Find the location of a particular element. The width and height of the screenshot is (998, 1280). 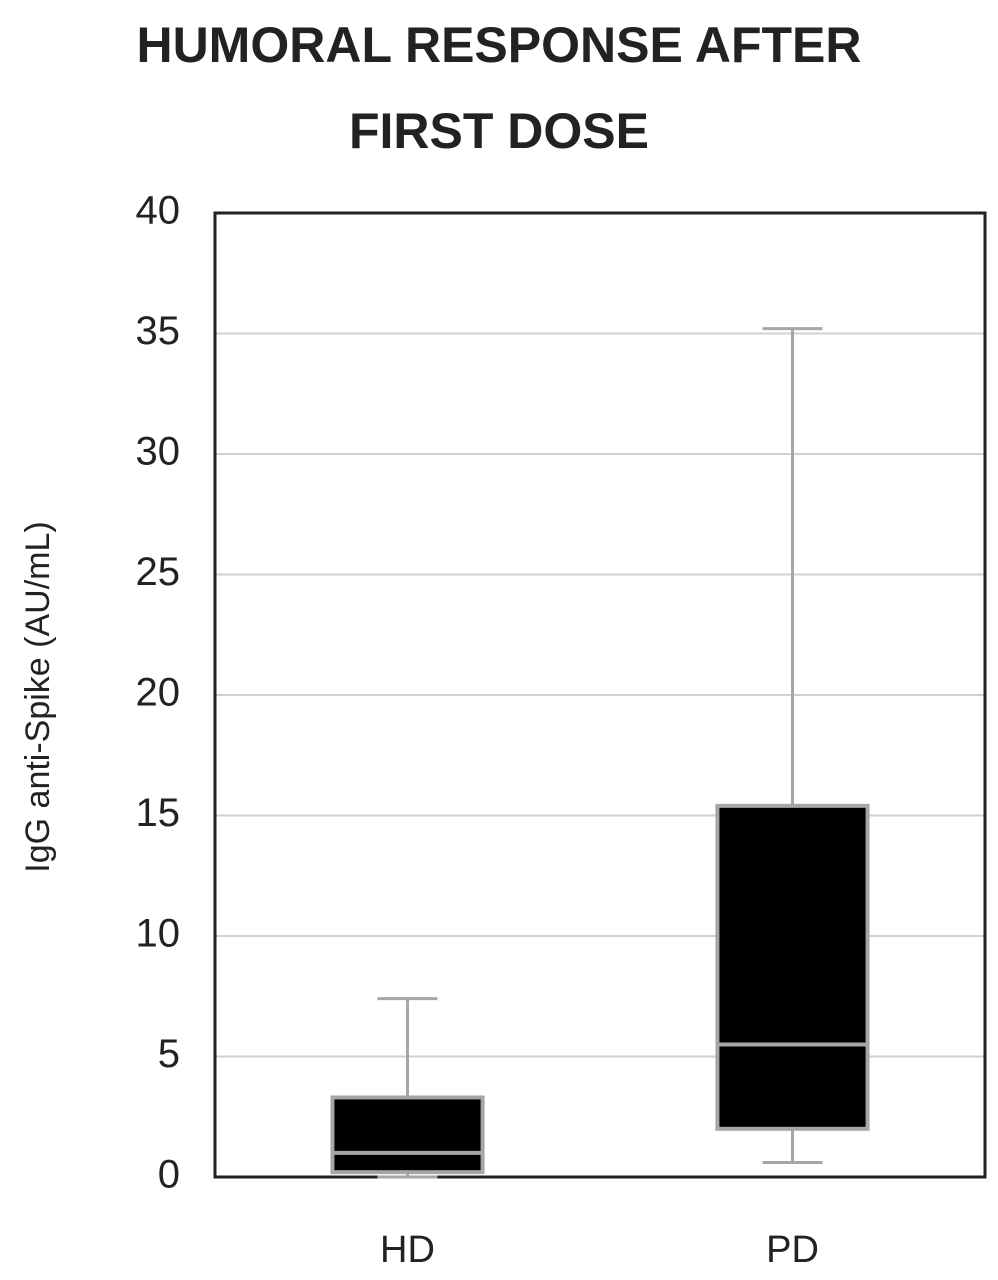

y-tick-label: 40 is located at coordinates (158, 211).